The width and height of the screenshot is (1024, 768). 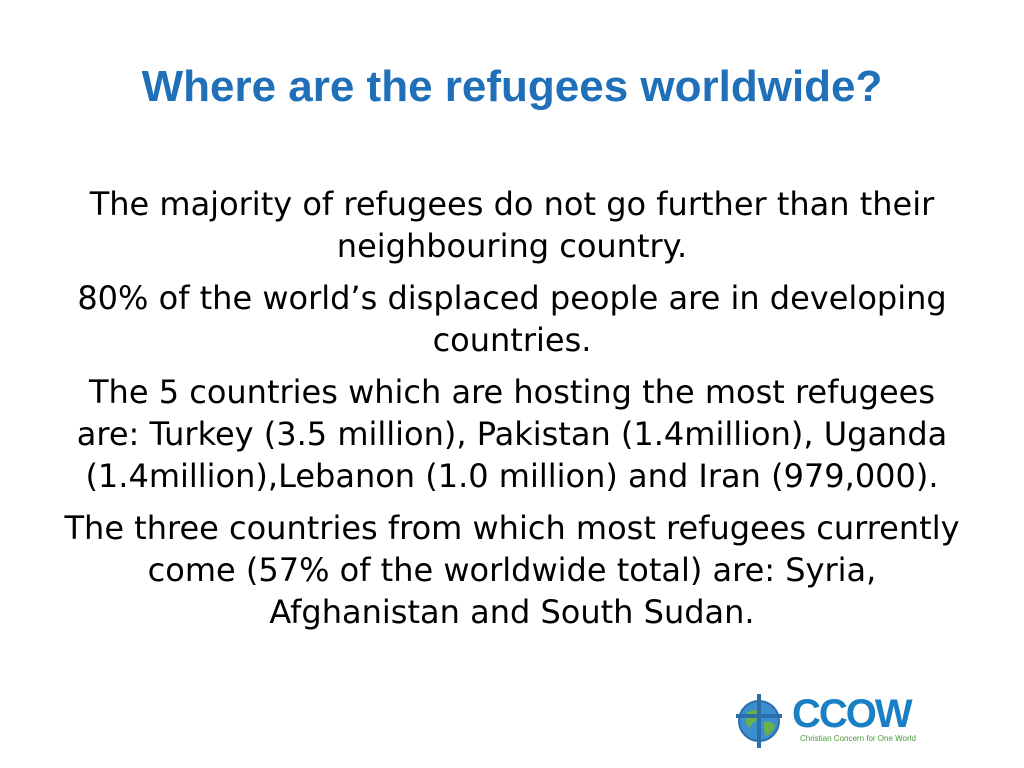 What do you see at coordinates (759, 721) in the screenshot?
I see `globe-cross-icon` at bounding box center [759, 721].